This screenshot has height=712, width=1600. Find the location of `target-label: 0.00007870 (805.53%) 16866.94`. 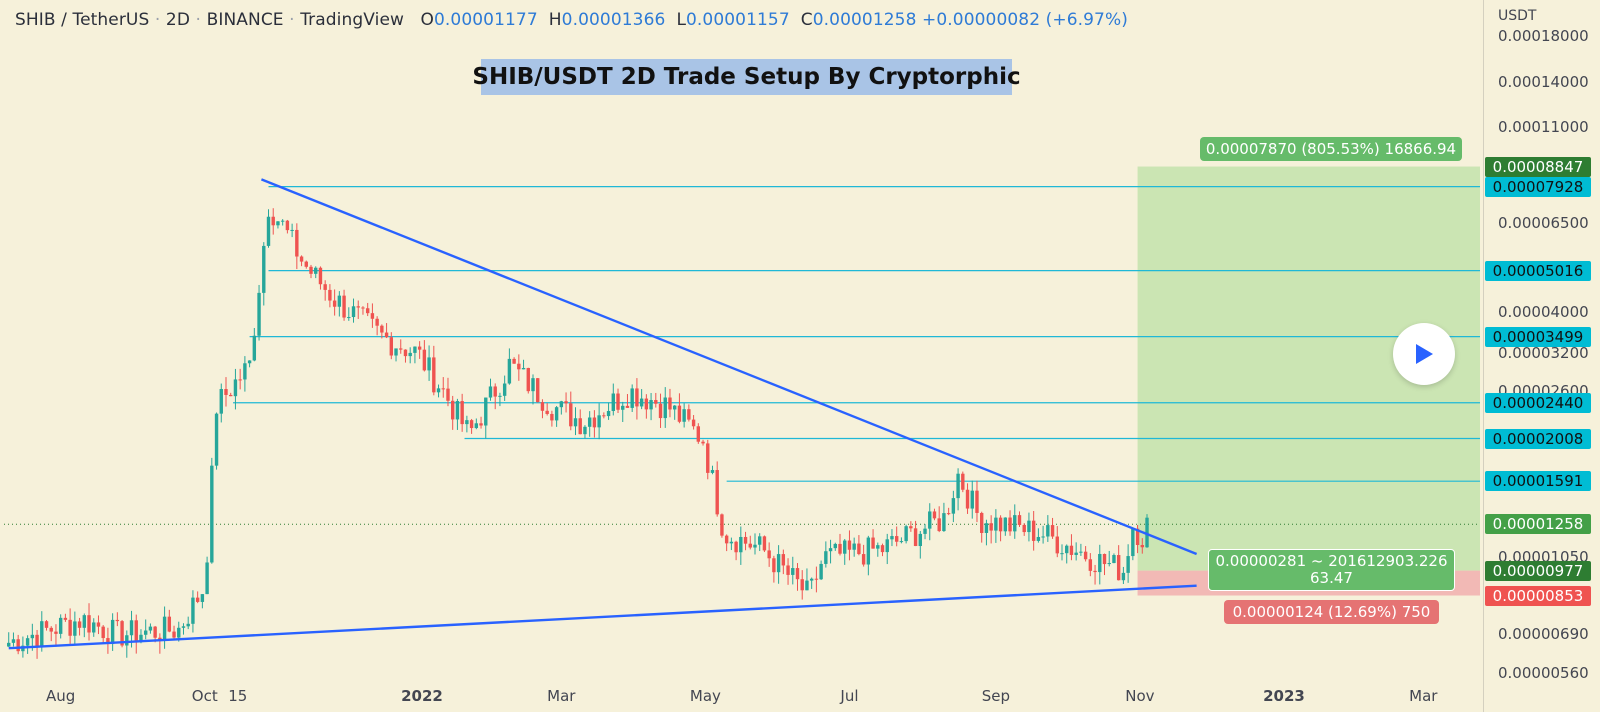

target-label: 0.00007870 (805.53%) 16866.94 is located at coordinates (1331, 148).